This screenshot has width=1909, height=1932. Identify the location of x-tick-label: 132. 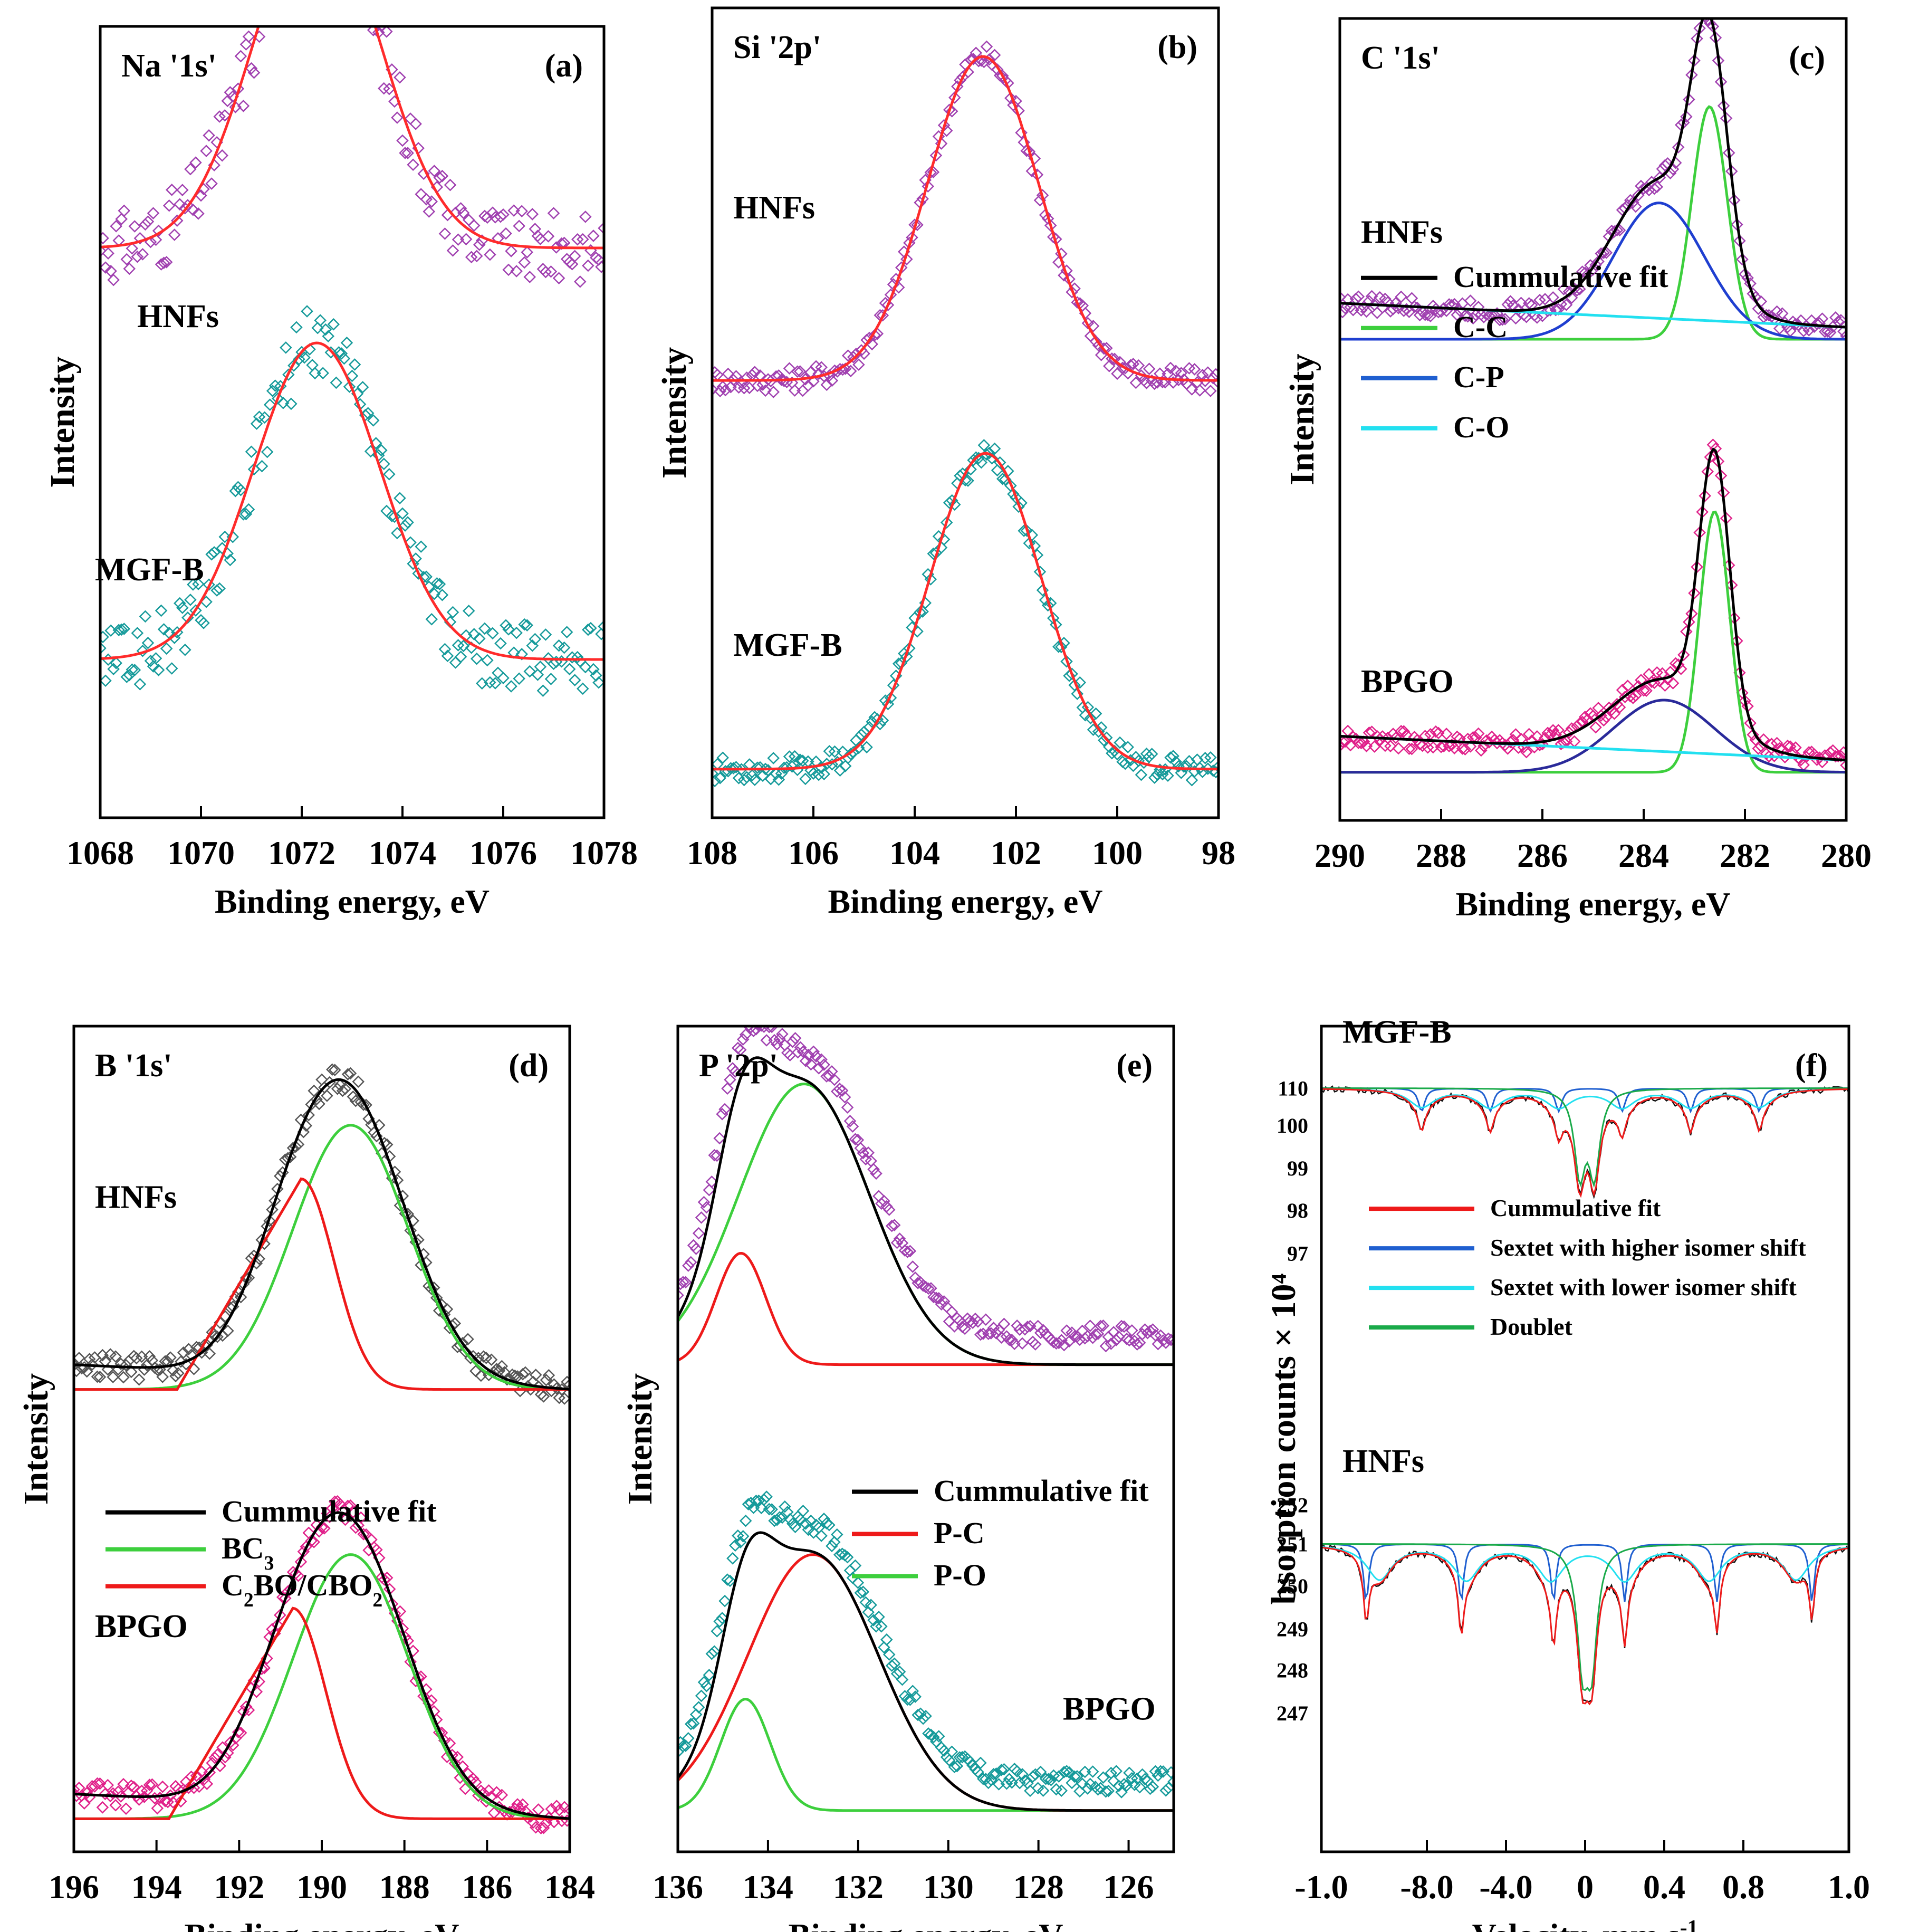
(858, 1887).